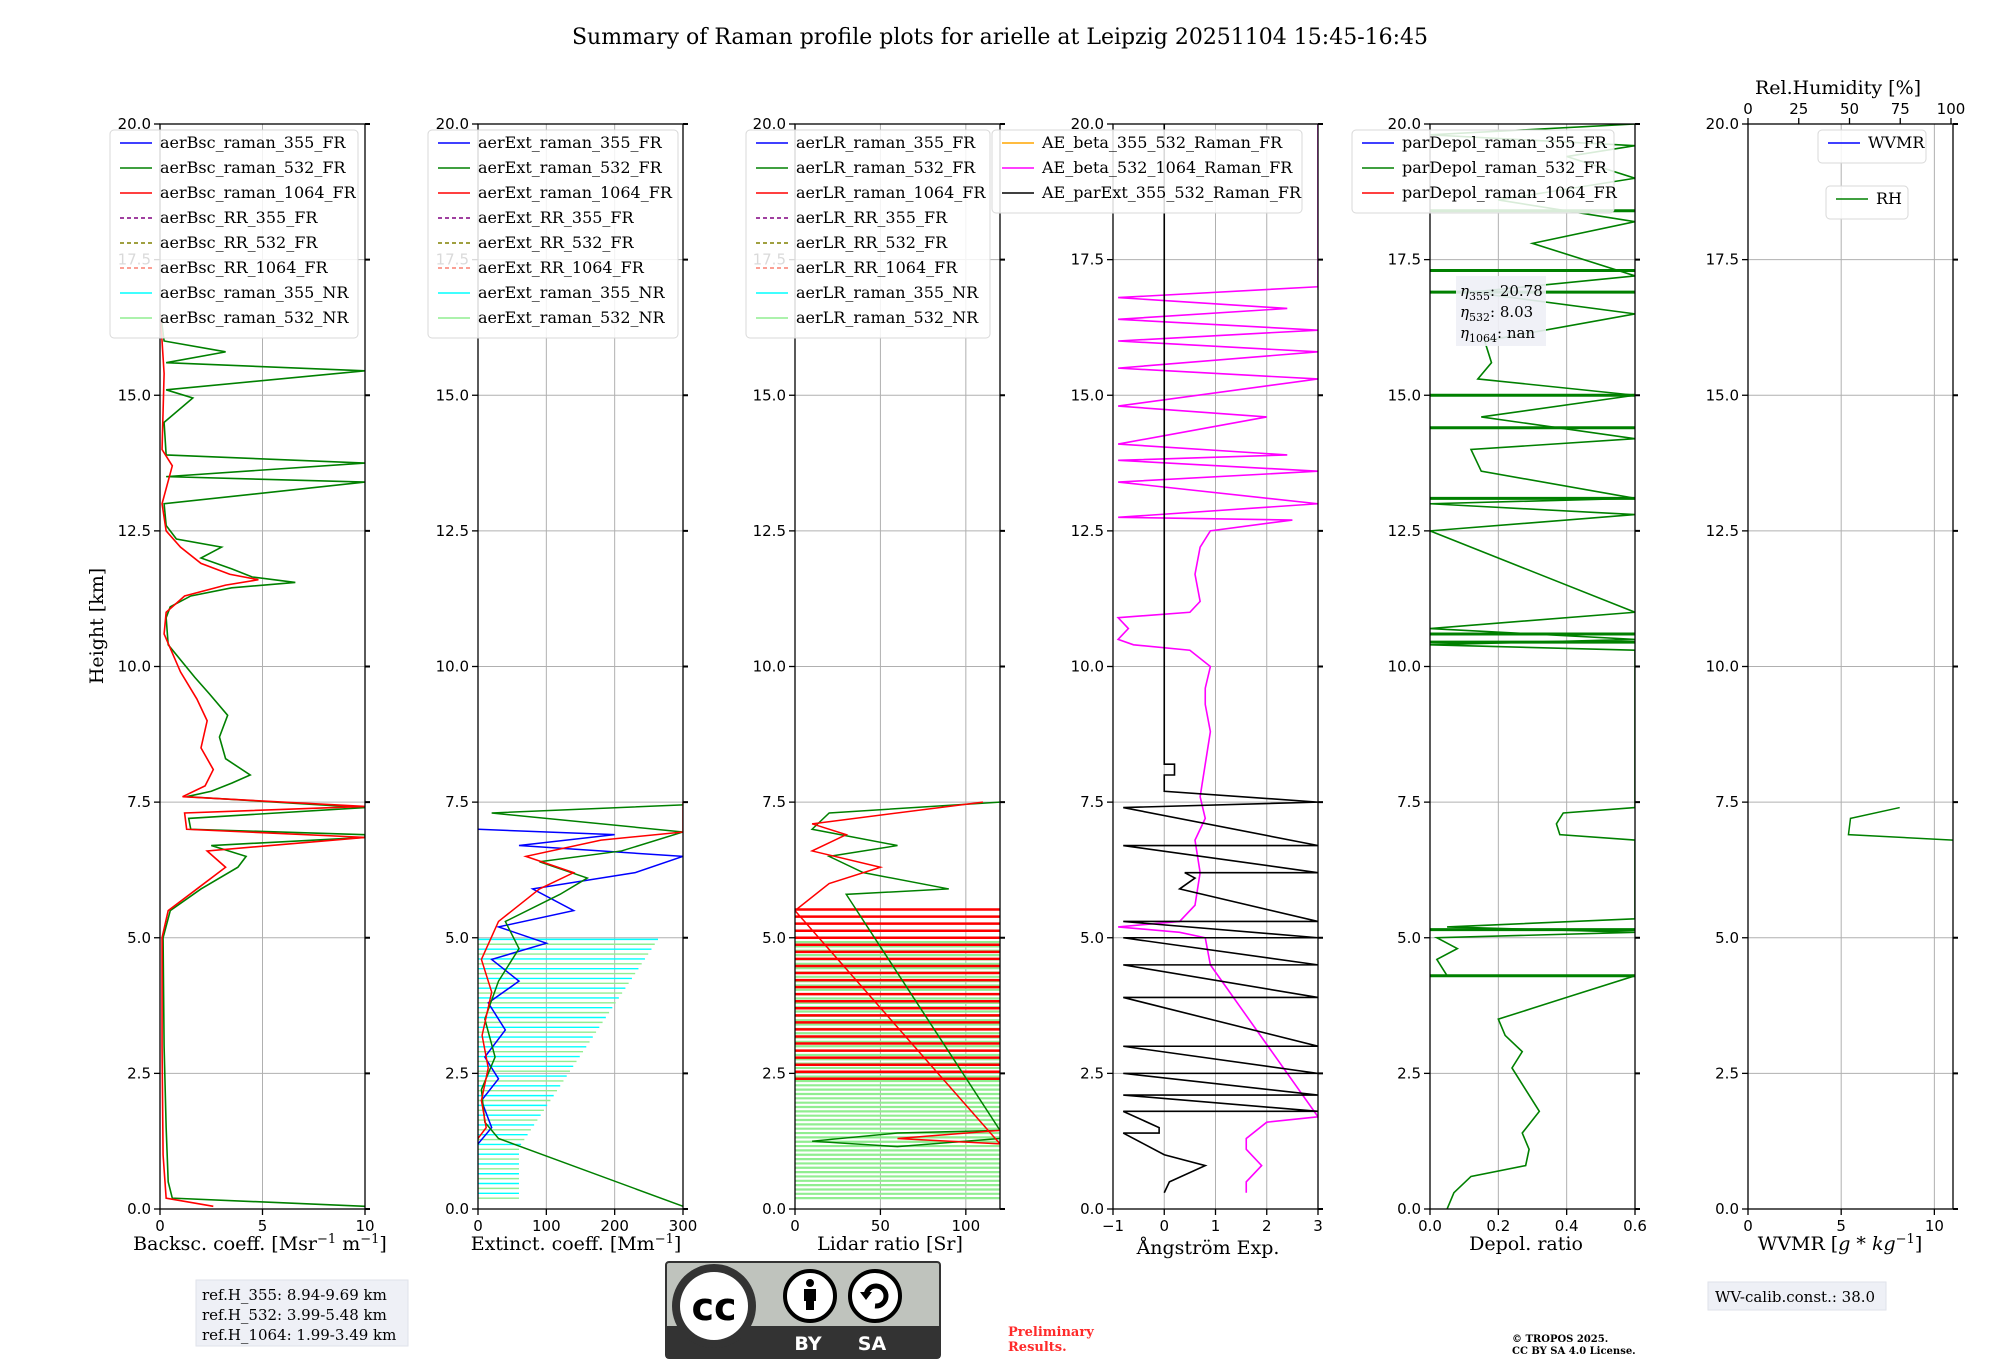 This screenshot has width=2000, height=1360. Describe the element at coordinates (580, 986) in the screenshot. I see `ext-355-fr-line` at that location.